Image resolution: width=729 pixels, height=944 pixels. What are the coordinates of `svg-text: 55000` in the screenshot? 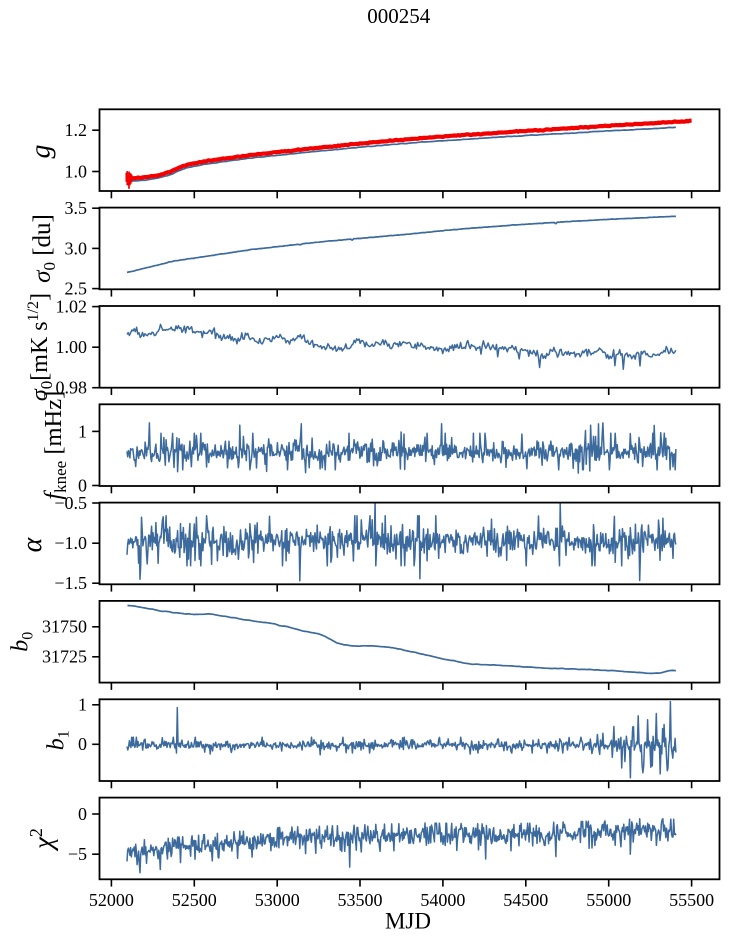 It's located at (608, 900).